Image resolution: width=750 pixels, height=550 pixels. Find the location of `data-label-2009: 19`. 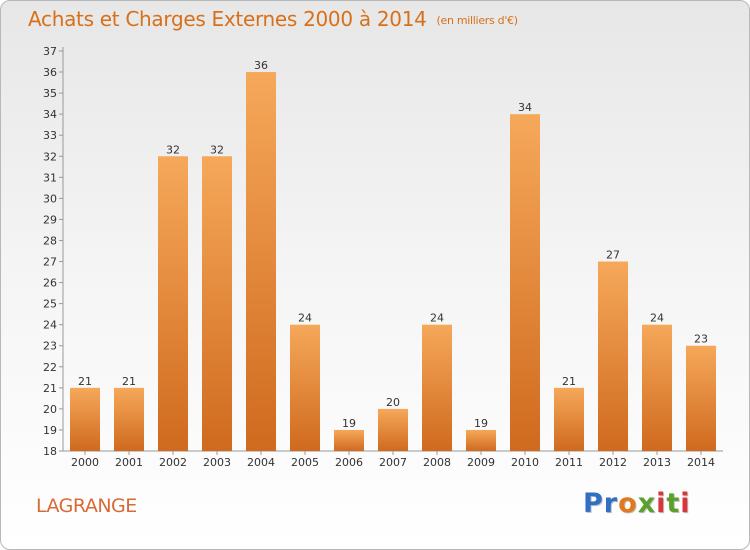

data-label-2009: 19 is located at coordinates (481, 423).